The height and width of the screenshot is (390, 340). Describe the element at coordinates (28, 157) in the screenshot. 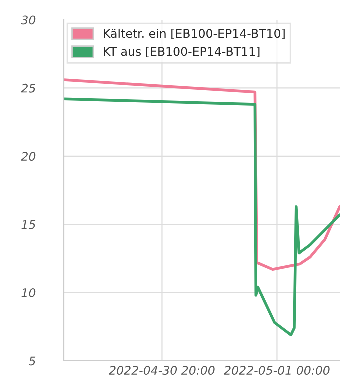

I see `y-tick-label: 20` at that location.